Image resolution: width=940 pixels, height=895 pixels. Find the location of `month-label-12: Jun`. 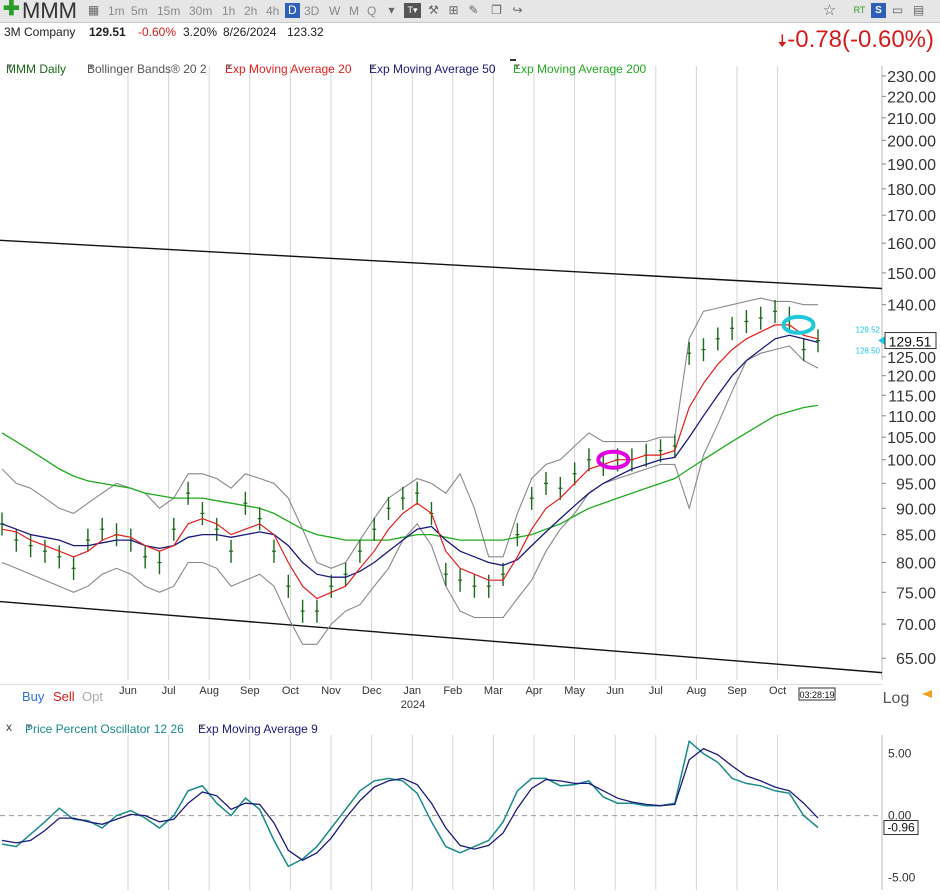

month-label-12: Jun is located at coordinates (615, 691).